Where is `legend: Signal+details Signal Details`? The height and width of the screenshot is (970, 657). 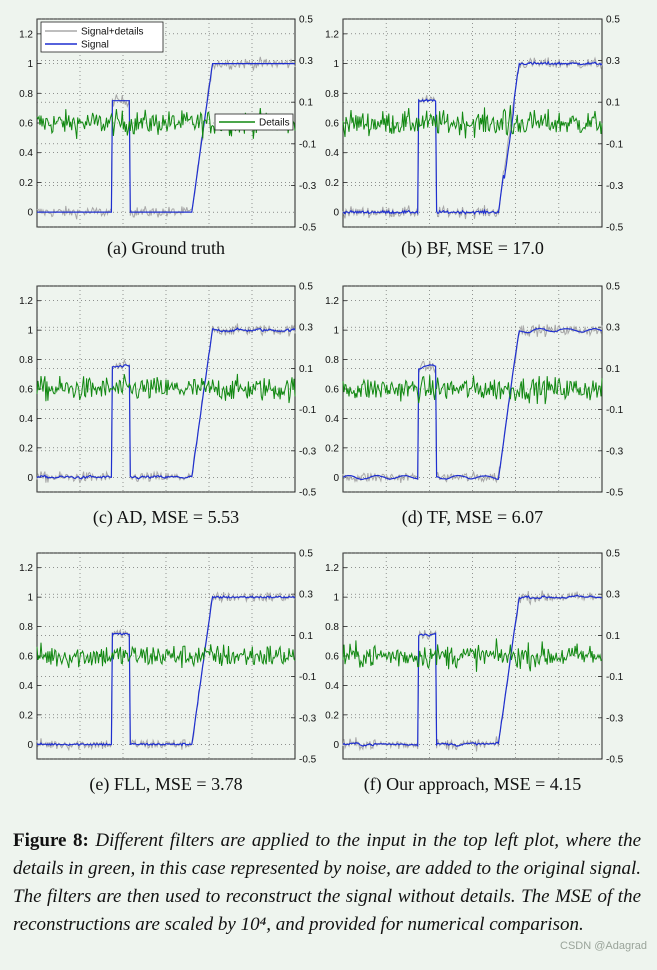 legend: Signal+details Signal Details is located at coordinates (167, 76).